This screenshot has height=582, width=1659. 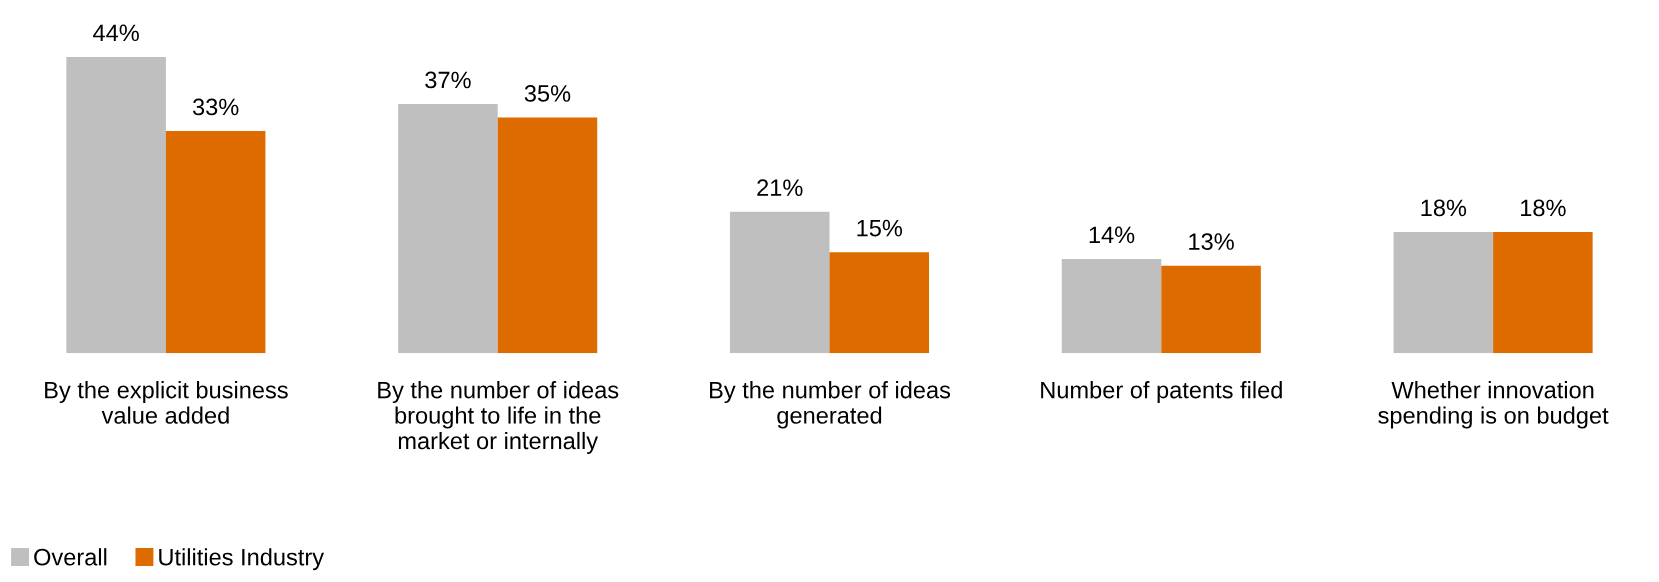 What do you see at coordinates (1211, 241) in the screenshot?
I see `data-label: 13%` at bounding box center [1211, 241].